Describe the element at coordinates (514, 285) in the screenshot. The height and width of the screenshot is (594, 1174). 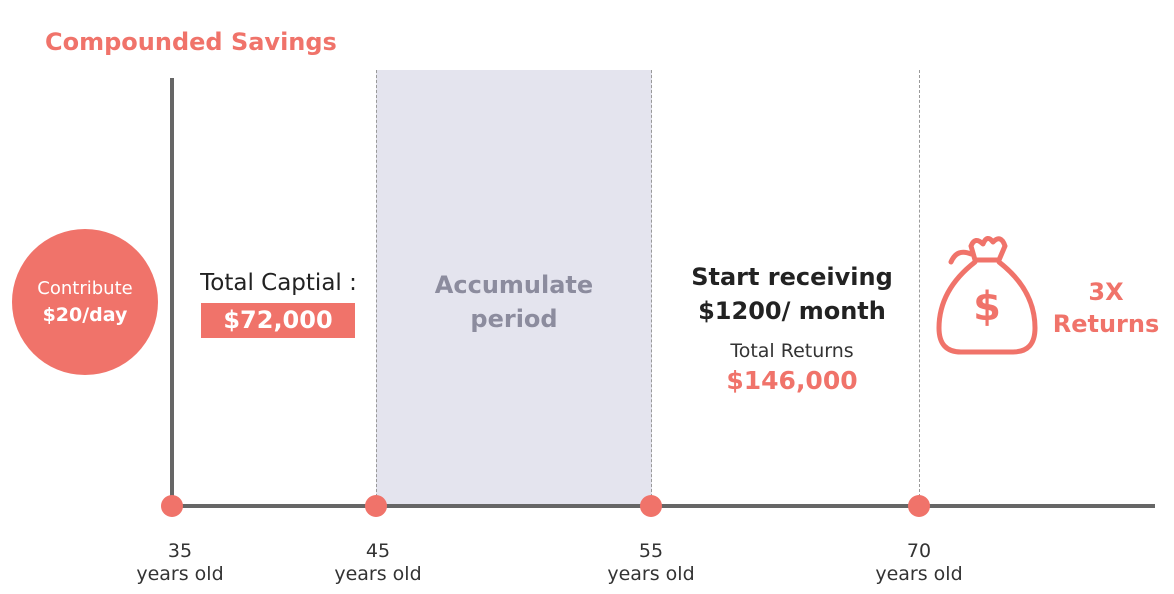
I see `accumulate-line1: Accumulate` at that location.